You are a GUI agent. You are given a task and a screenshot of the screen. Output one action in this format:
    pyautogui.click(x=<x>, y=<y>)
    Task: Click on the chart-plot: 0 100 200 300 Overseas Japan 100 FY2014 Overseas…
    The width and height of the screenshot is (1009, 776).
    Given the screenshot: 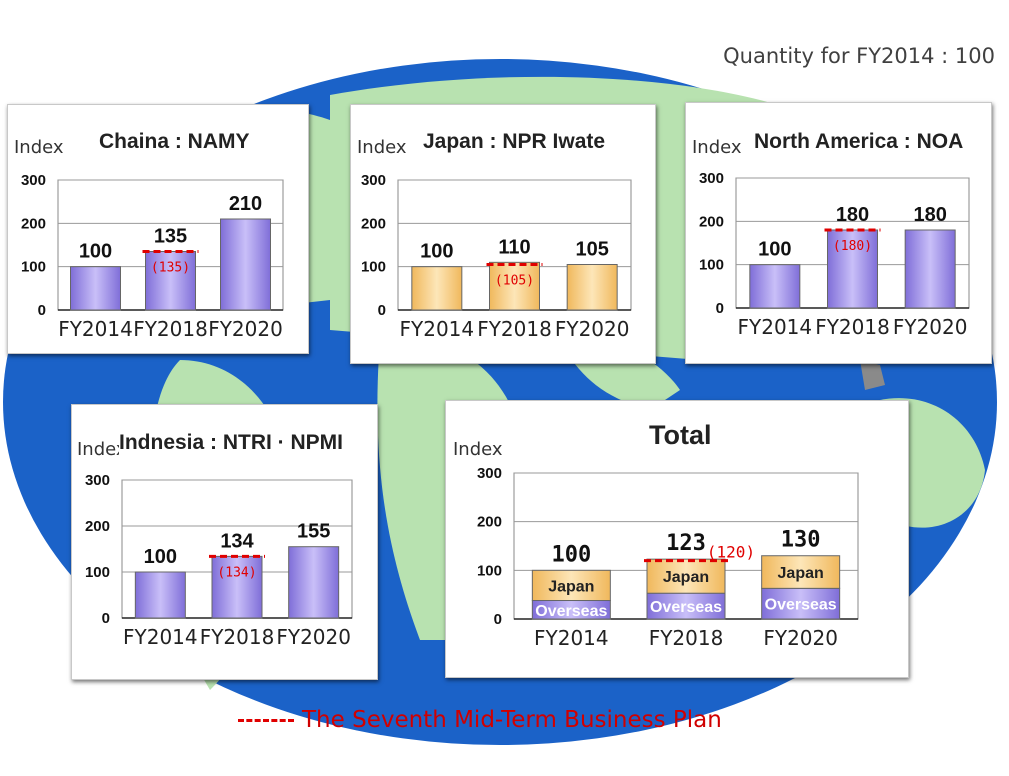 What is the action you would take?
    pyautogui.click(x=668, y=557)
    